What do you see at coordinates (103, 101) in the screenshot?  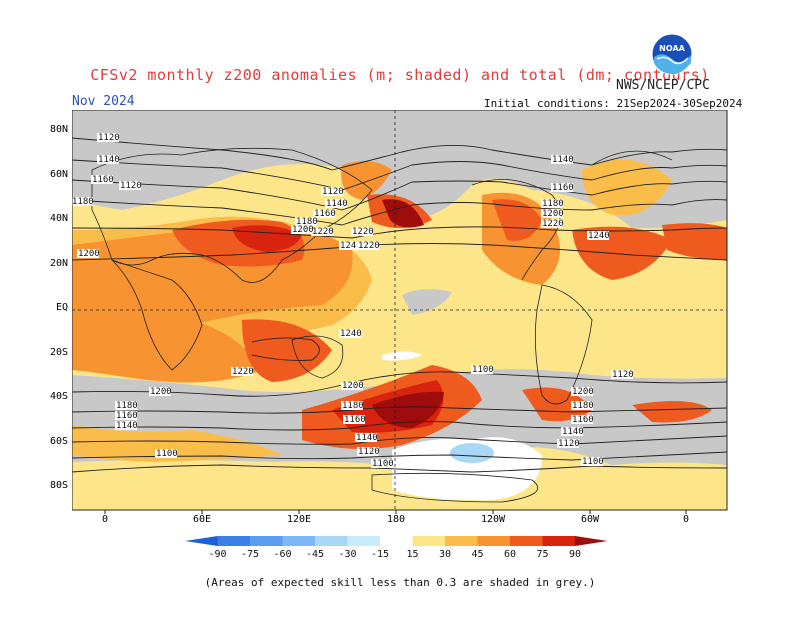 I see `forecast-month: Nov 2024` at bounding box center [103, 101].